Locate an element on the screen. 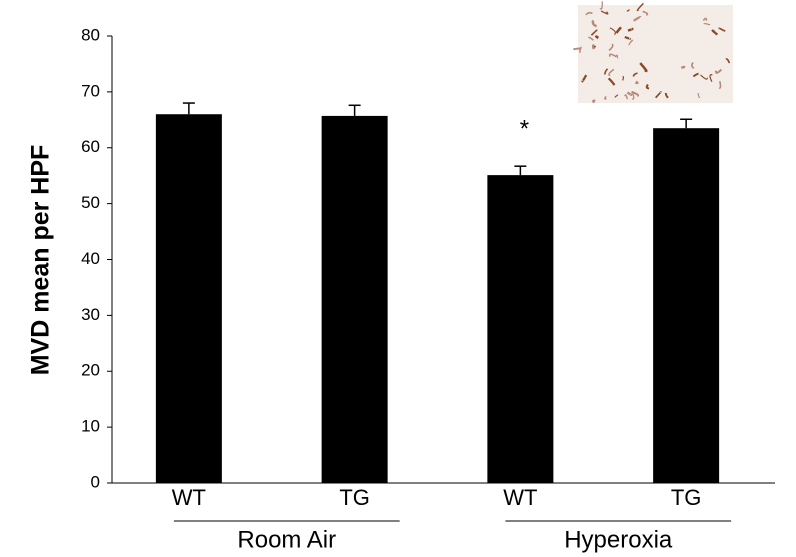  group-label: Room Air is located at coordinates (286, 539).